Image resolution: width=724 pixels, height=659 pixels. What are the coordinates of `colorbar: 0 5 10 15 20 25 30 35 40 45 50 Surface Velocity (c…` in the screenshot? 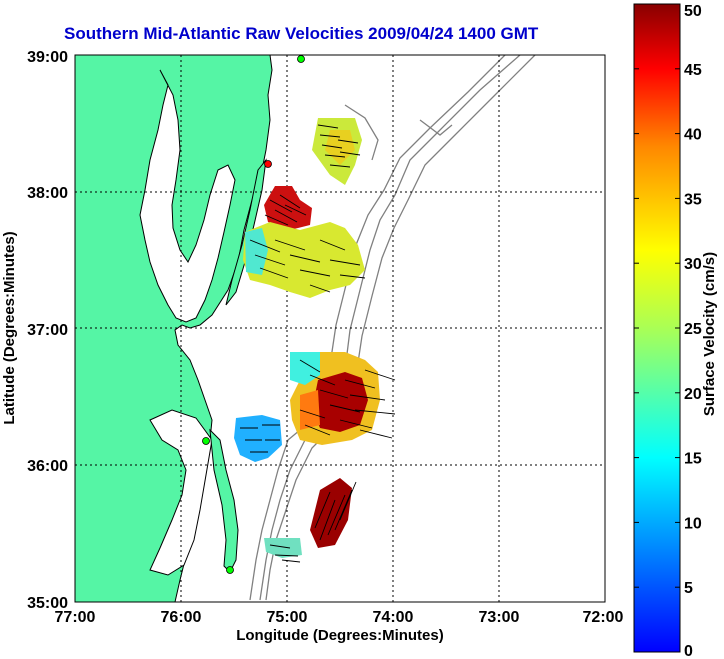 It's located at (675, 331).